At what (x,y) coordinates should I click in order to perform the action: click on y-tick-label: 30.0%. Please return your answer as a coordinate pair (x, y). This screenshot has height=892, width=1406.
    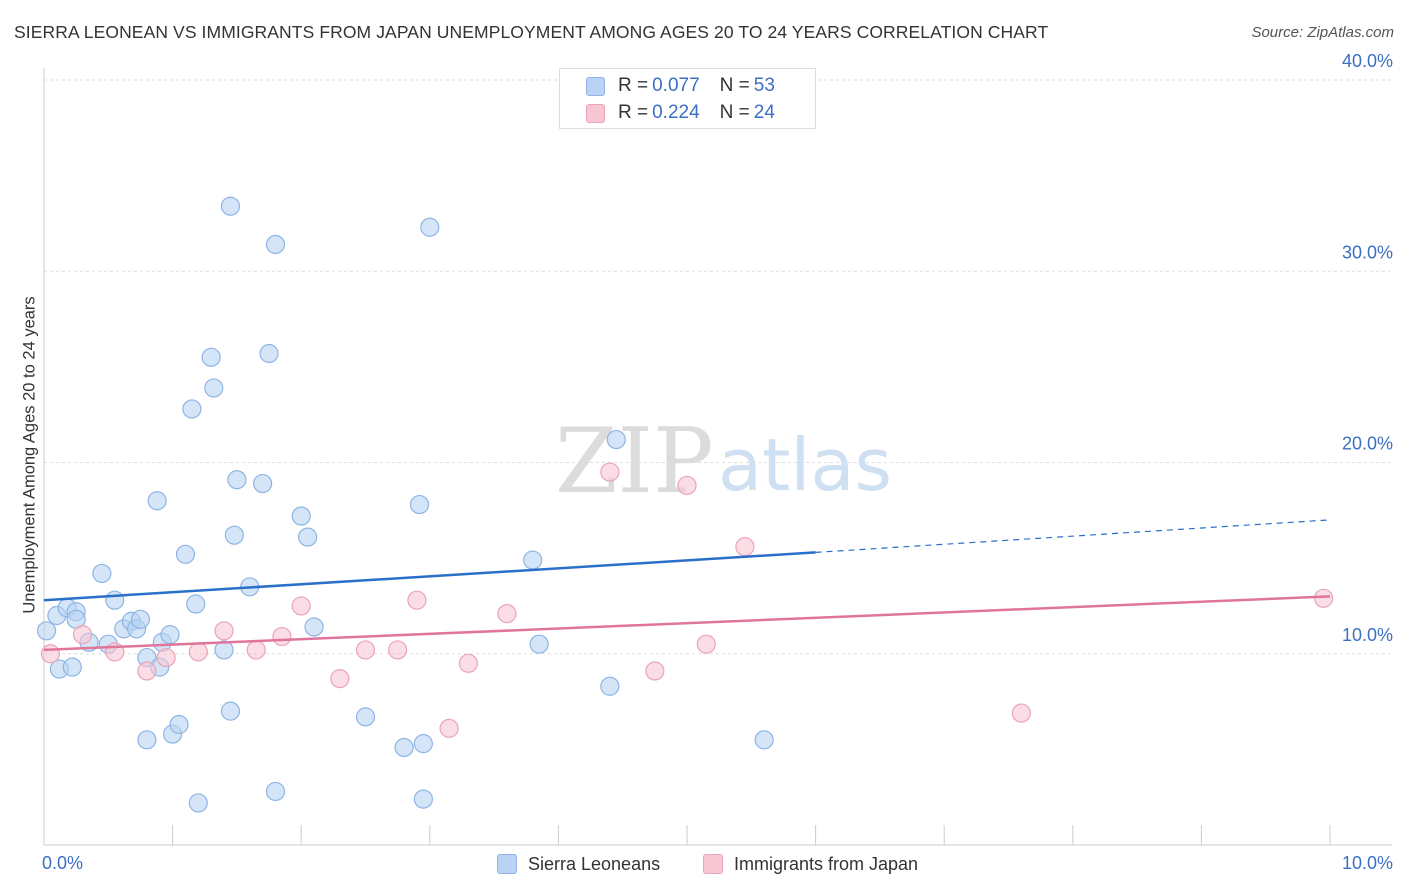
    Looking at the image, I should click on (1367, 252).